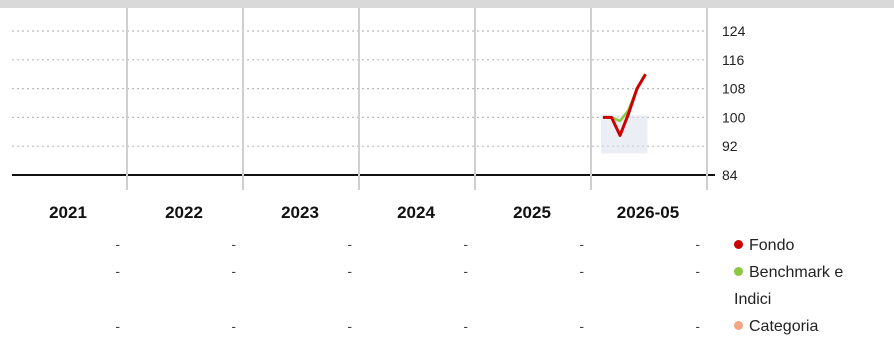  What do you see at coordinates (625, 98) in the screenshot?
I see `series-line-benchmark` at bounding box center [625, 98].